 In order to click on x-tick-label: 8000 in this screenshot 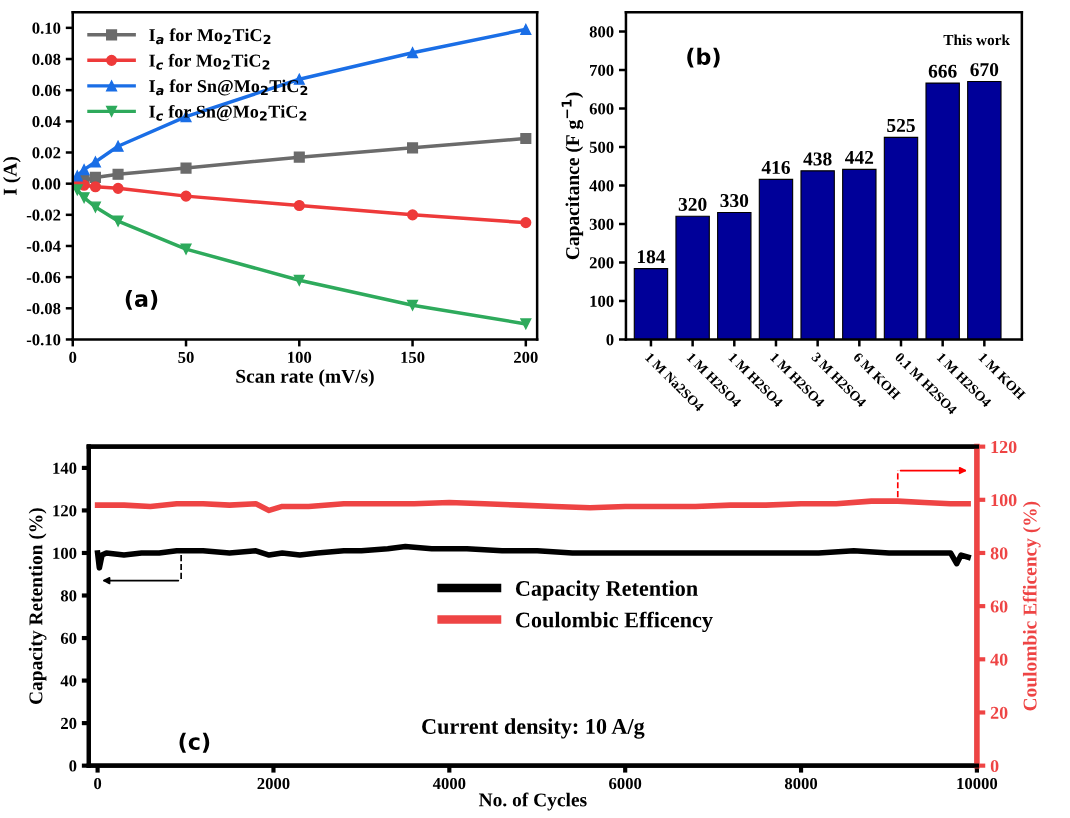, I will do `click(801, 783)`.